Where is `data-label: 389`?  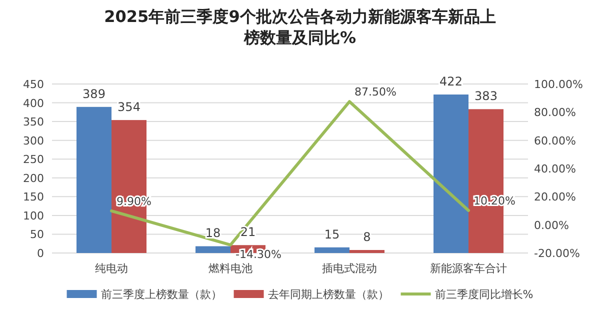 data-label: 389 is located at coordinates (94, 93).